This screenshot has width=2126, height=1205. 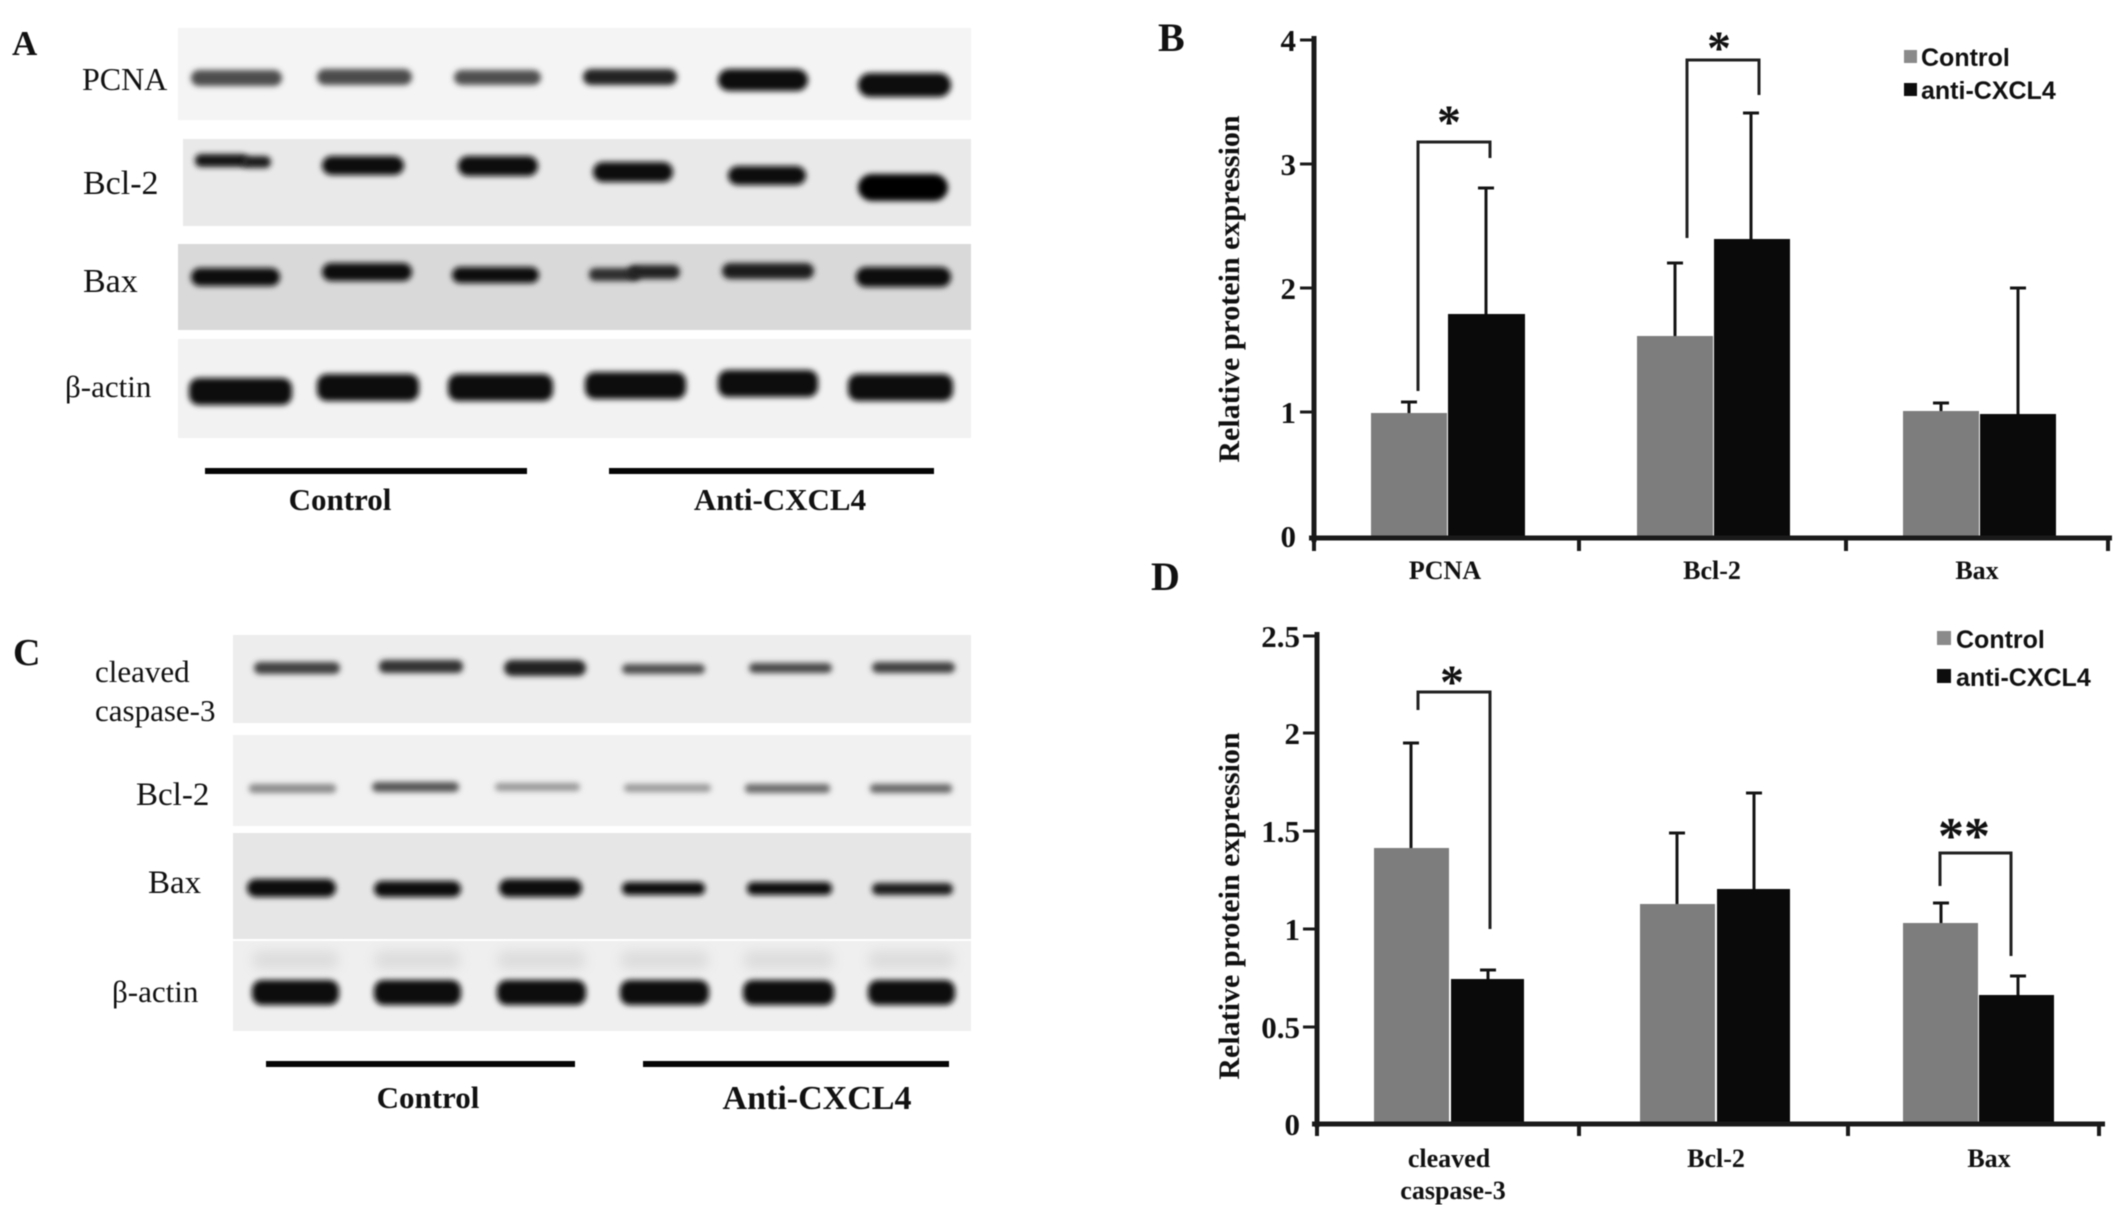 I want to click on svg-text: 4, so click(x=1289, y=40).